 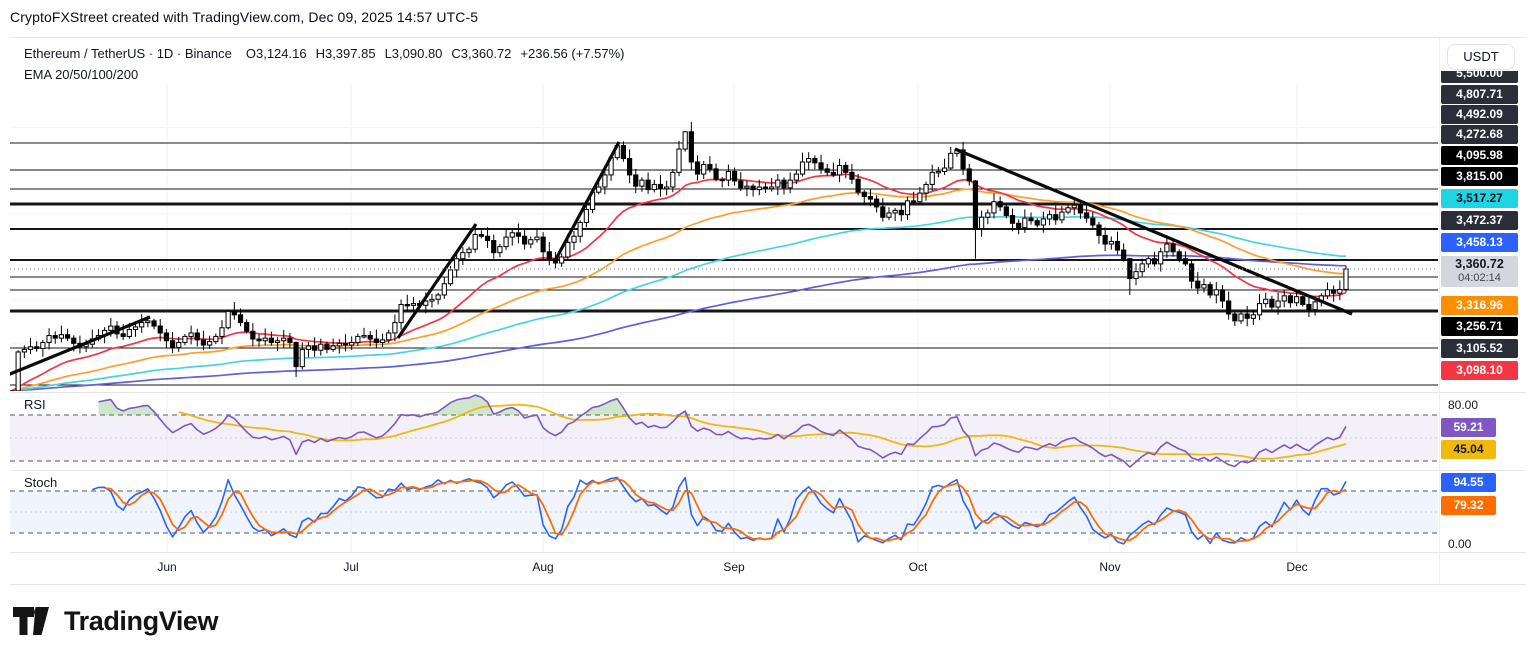 What do you see at coordinates (1479, 220) in the screenshot?
I see `price-level-label: 3,472.37` at bounding box center [1479, 220].